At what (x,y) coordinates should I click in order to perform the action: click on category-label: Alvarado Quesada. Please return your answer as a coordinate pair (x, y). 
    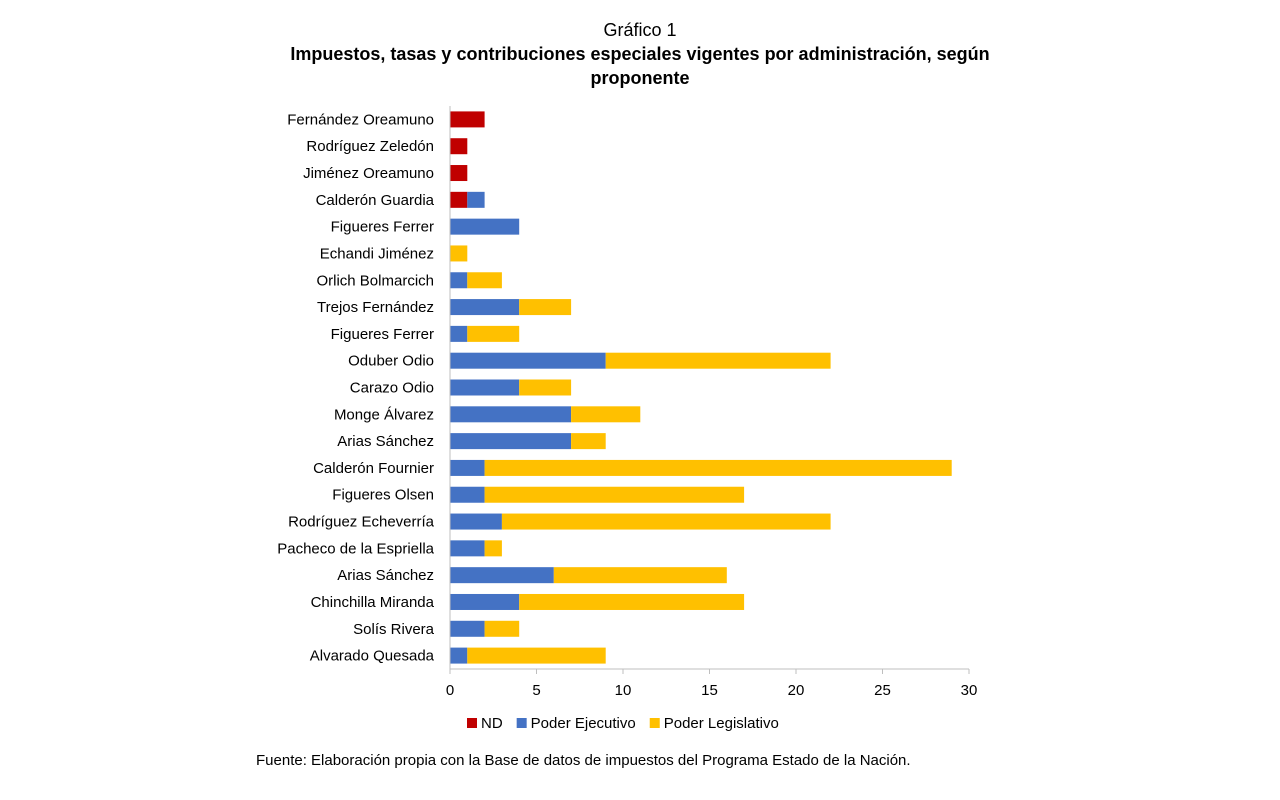
    Looking at the image, I should click on (372, 656).